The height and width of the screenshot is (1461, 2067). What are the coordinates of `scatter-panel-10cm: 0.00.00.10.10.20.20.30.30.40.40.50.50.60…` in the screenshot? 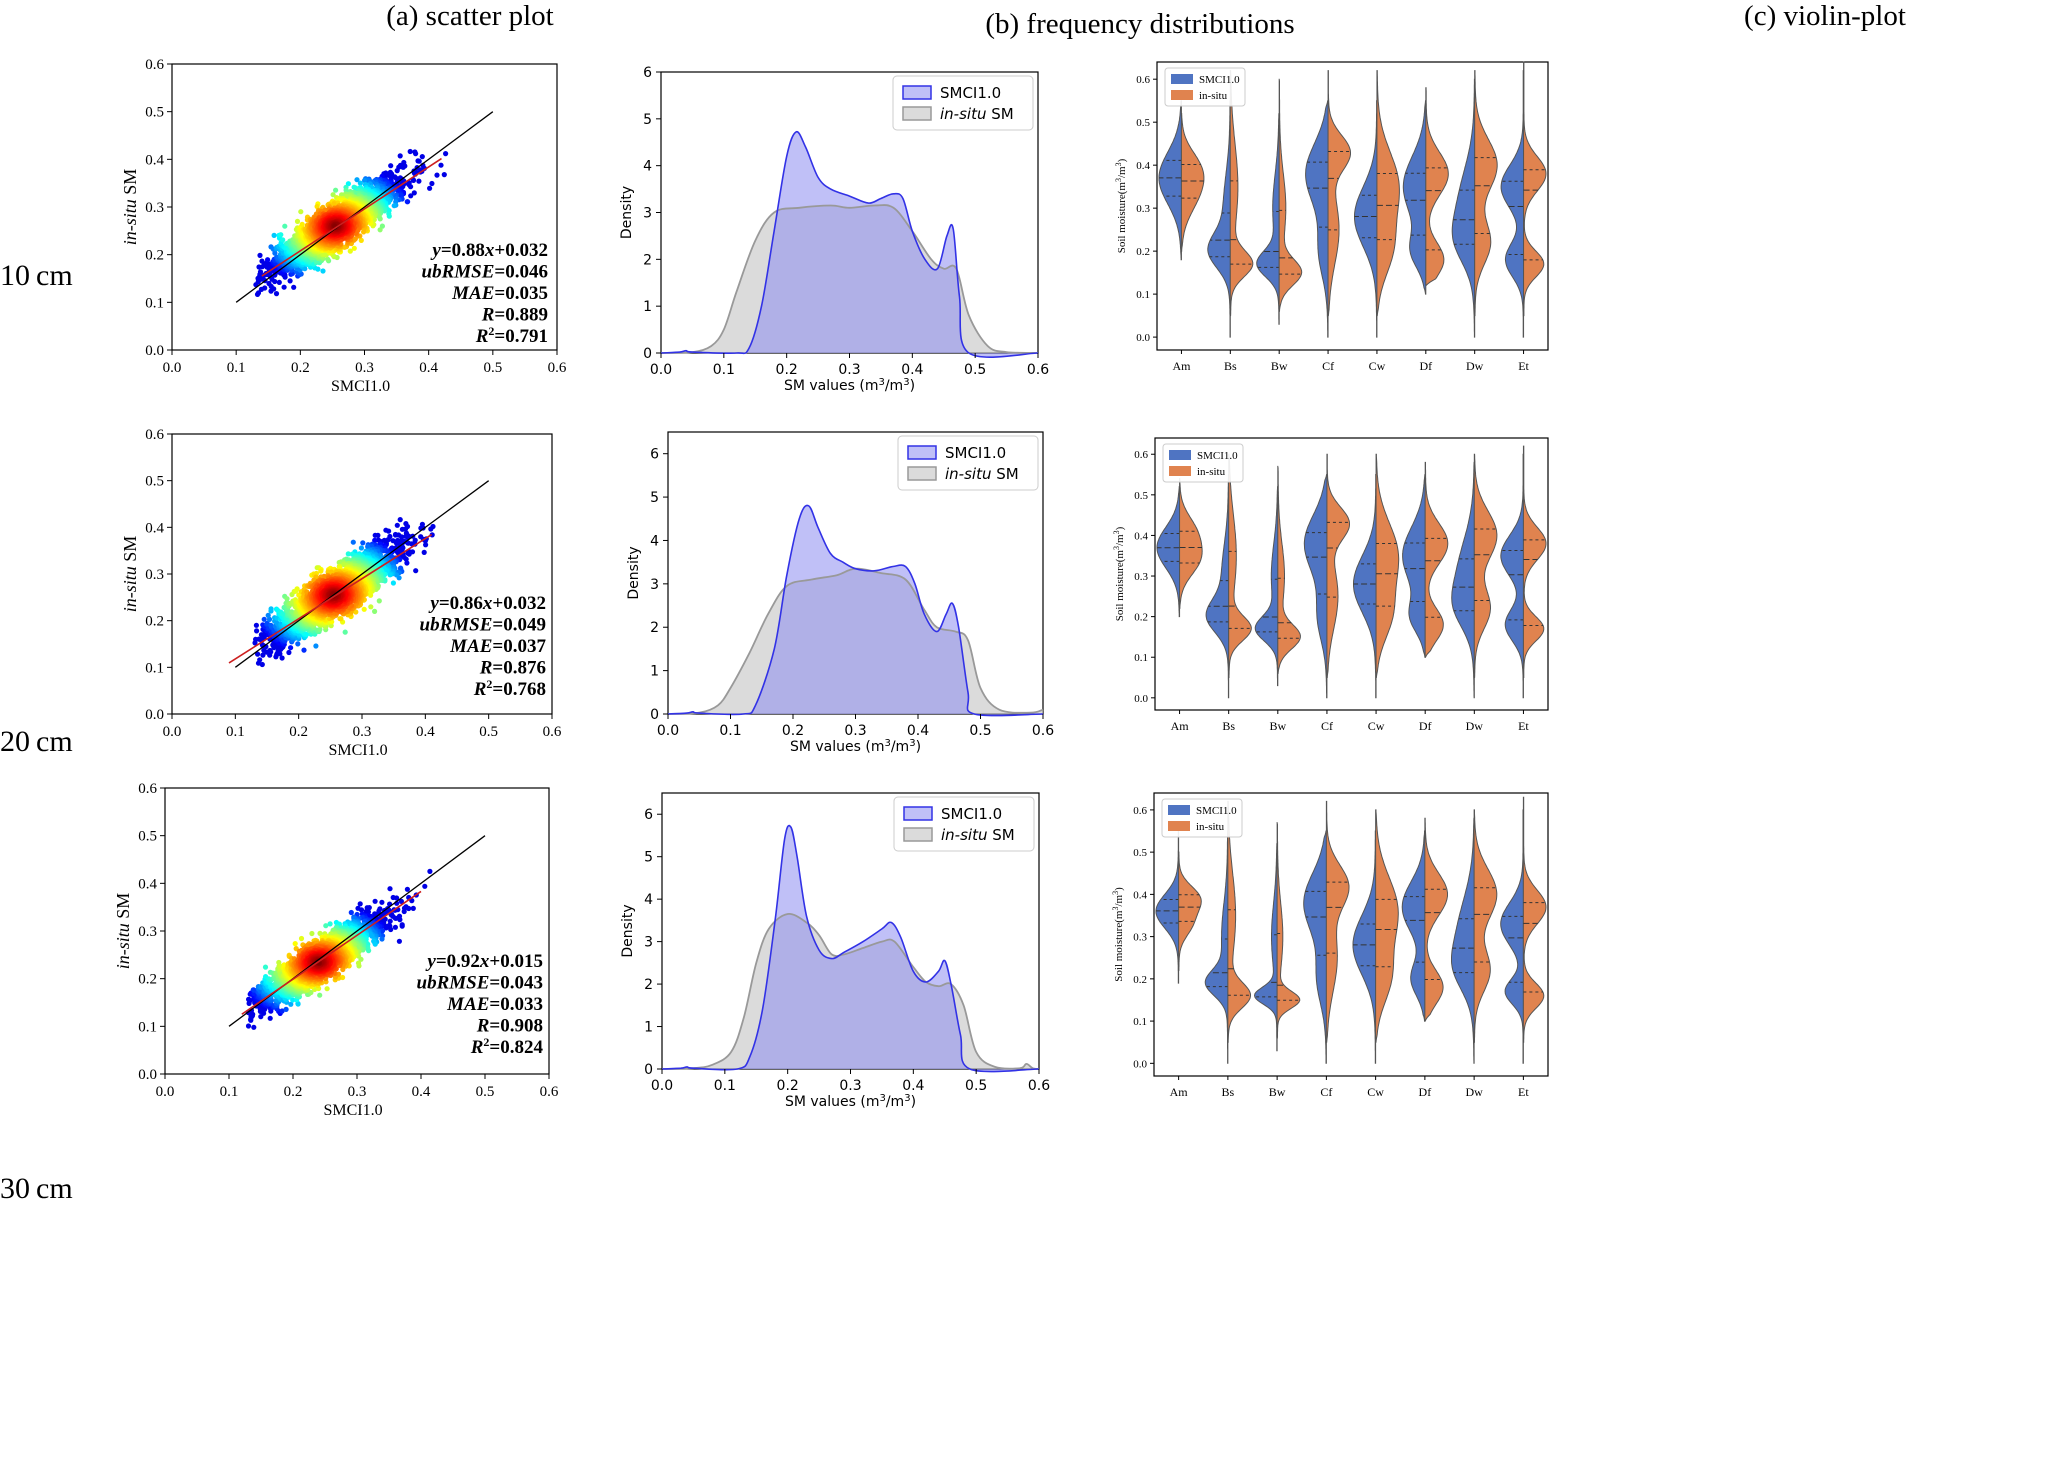 It's located at (343, 226).